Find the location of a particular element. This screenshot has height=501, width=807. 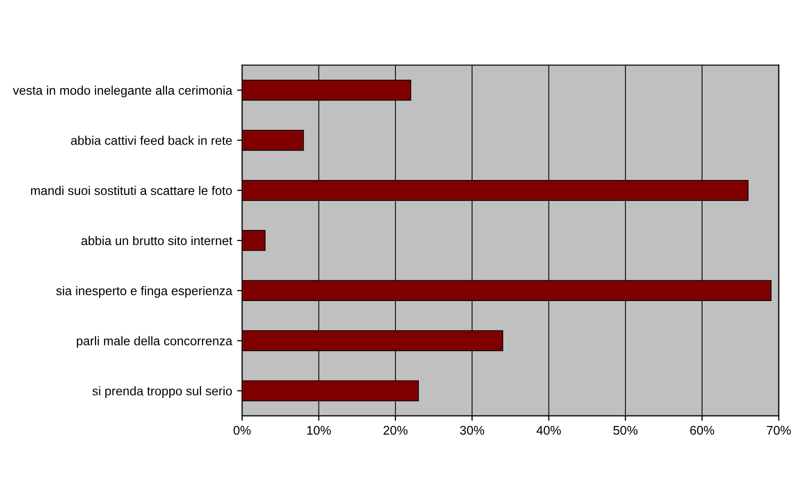

y-tick-label: abbia un brutto sito internet is located at coordinates (156, 241).